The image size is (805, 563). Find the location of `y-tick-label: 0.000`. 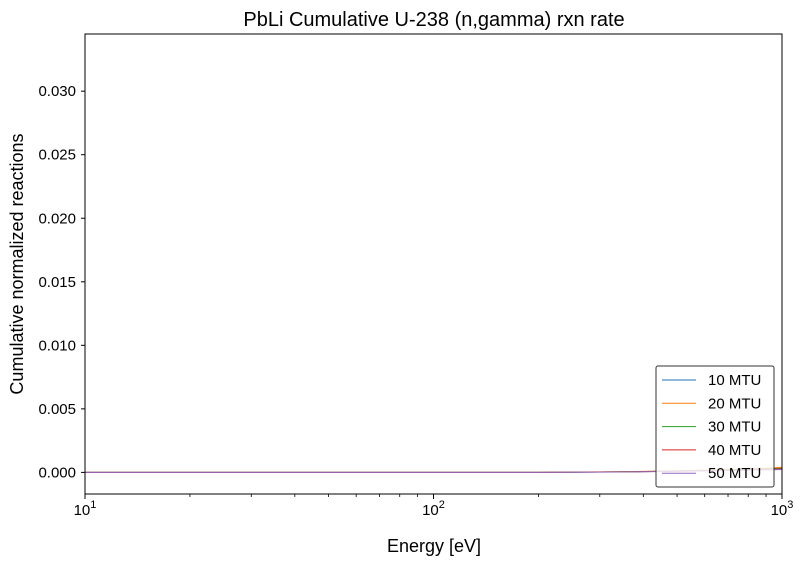

y-tick-label: 0.000 is located at coordinates (57, 472).